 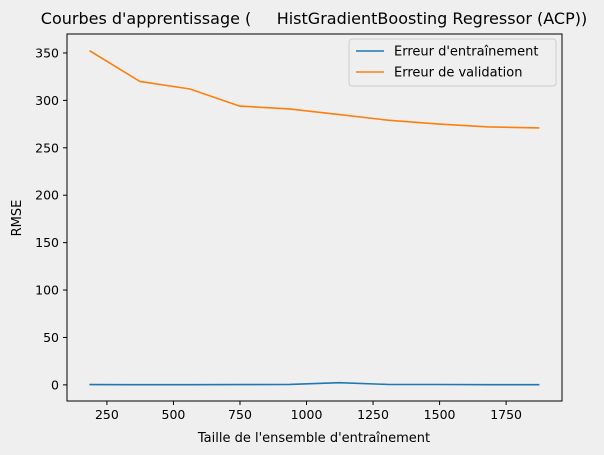 What do you see at coordinates (47, 195) in the screenshot?
I see `y-tick-label: 200` at bounding box center [47, 195].